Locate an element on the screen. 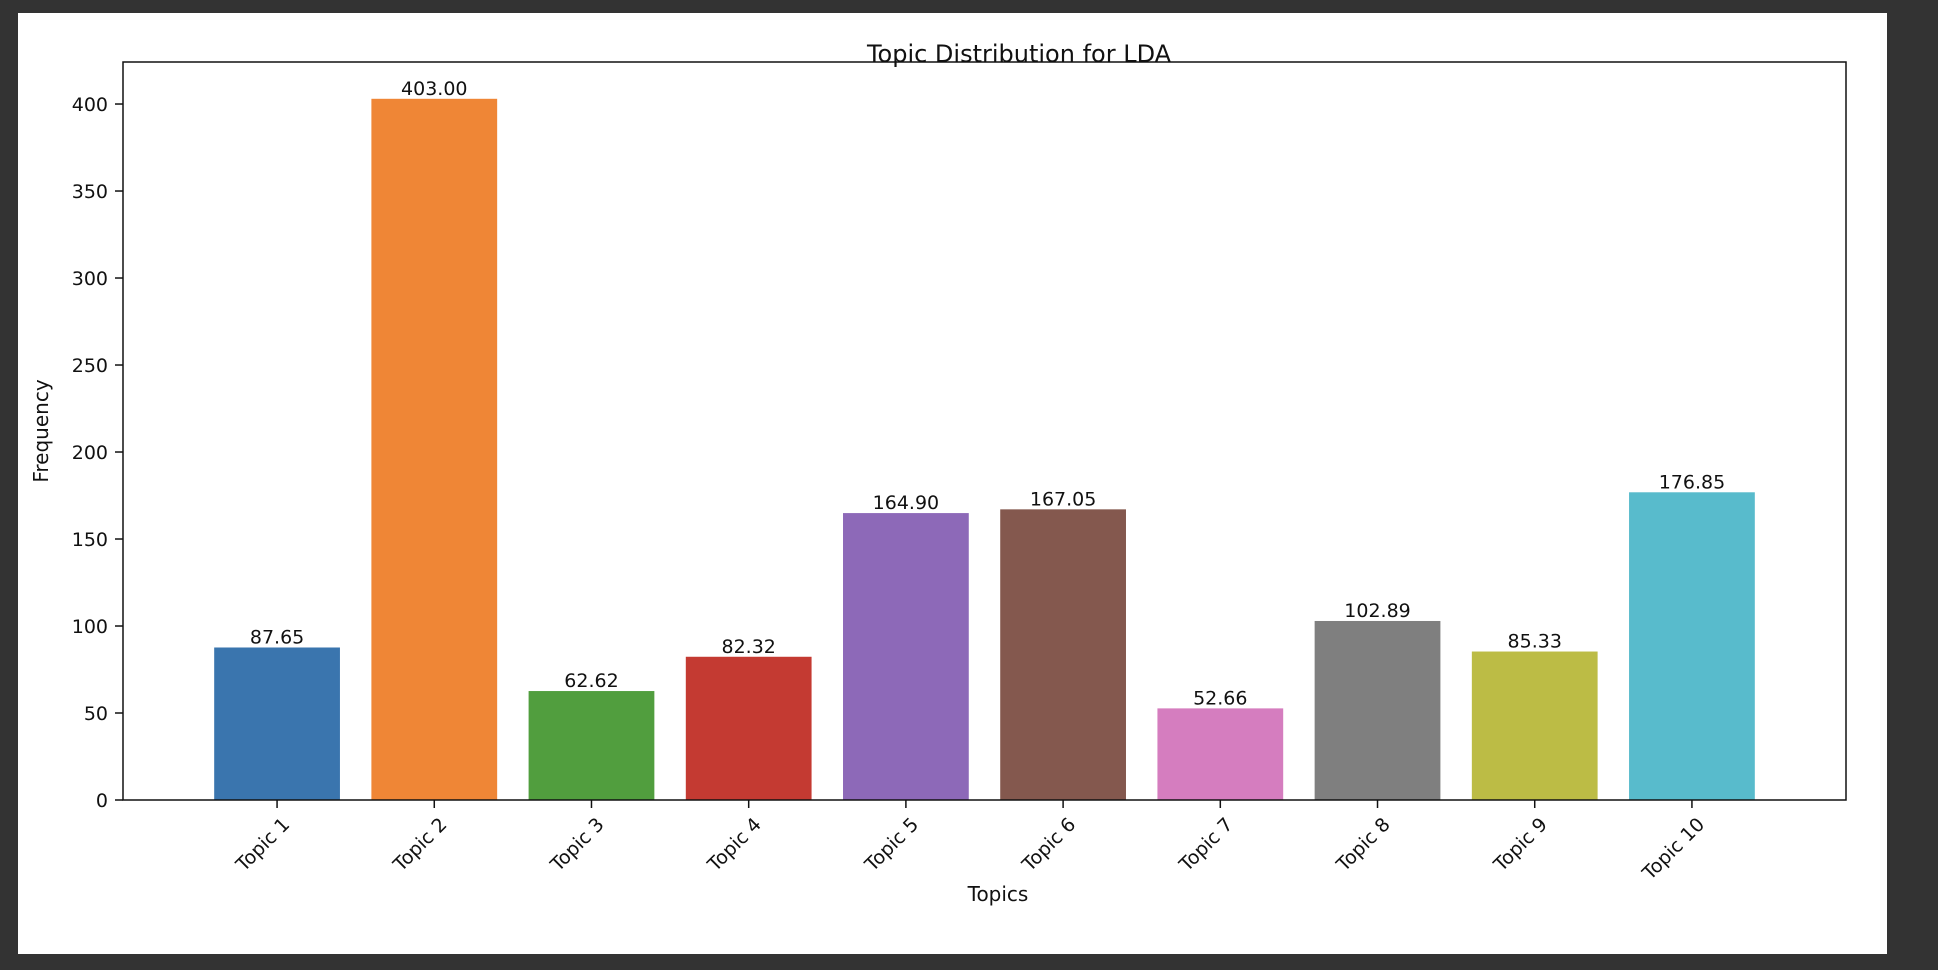  y-tick-label-5: 250 is located at coordinates (90, 366).